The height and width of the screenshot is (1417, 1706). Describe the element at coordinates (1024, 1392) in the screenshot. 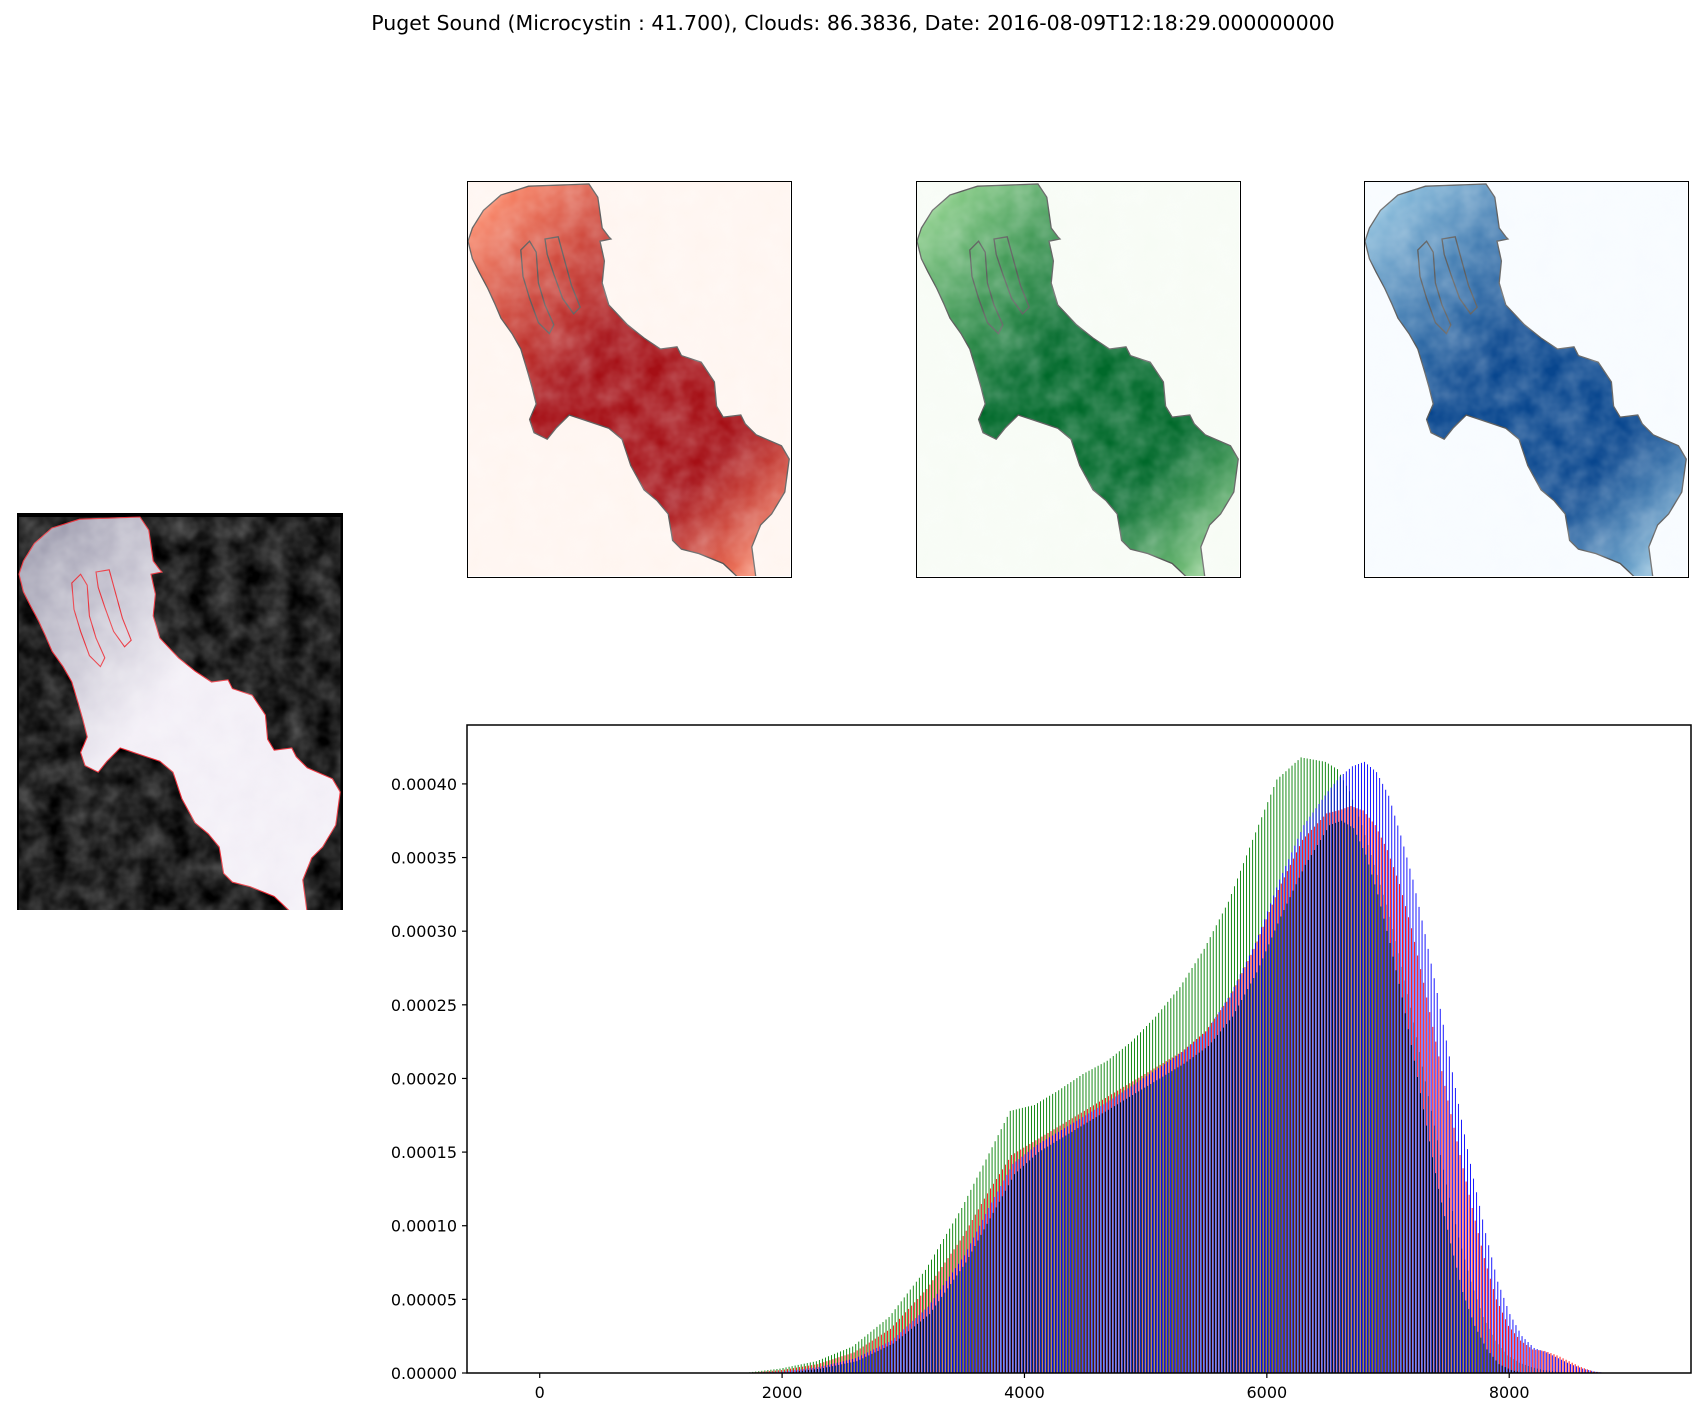

I see `x-tick-label: 4000` at that location.